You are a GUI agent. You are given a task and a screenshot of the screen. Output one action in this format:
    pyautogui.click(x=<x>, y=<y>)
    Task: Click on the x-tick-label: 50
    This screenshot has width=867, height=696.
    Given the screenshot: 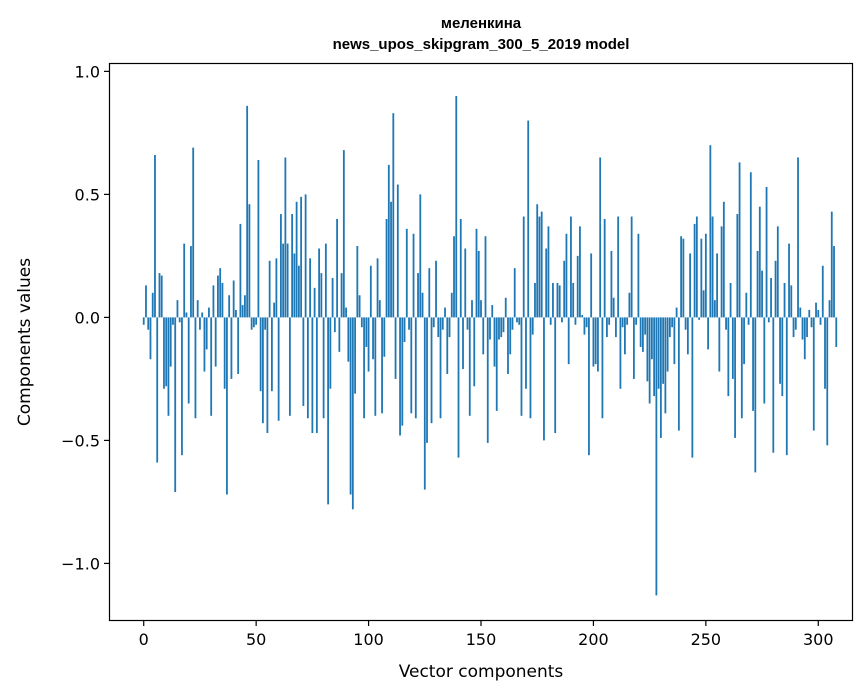 What is the action you would take?
    pyautogui.click(x=256, y=639)
    